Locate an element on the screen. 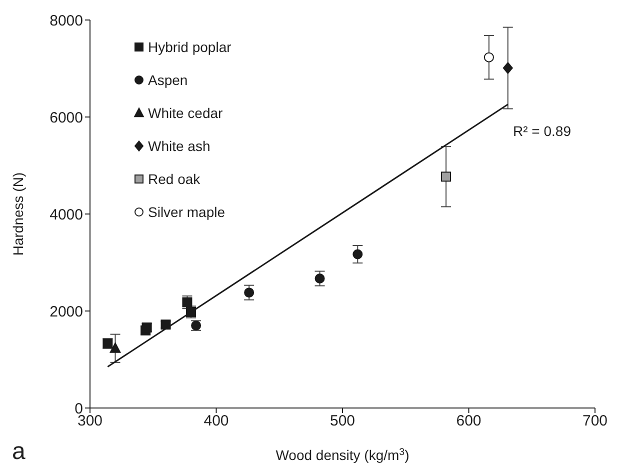  x-tick-label: 600 is located at coordinates (469, 421).